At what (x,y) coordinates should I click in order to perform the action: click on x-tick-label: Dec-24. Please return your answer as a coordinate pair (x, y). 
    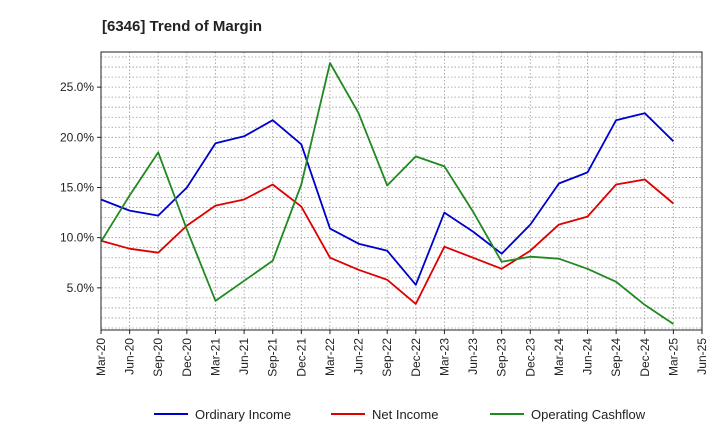
    Looking at the image, I should click on (645, 357).